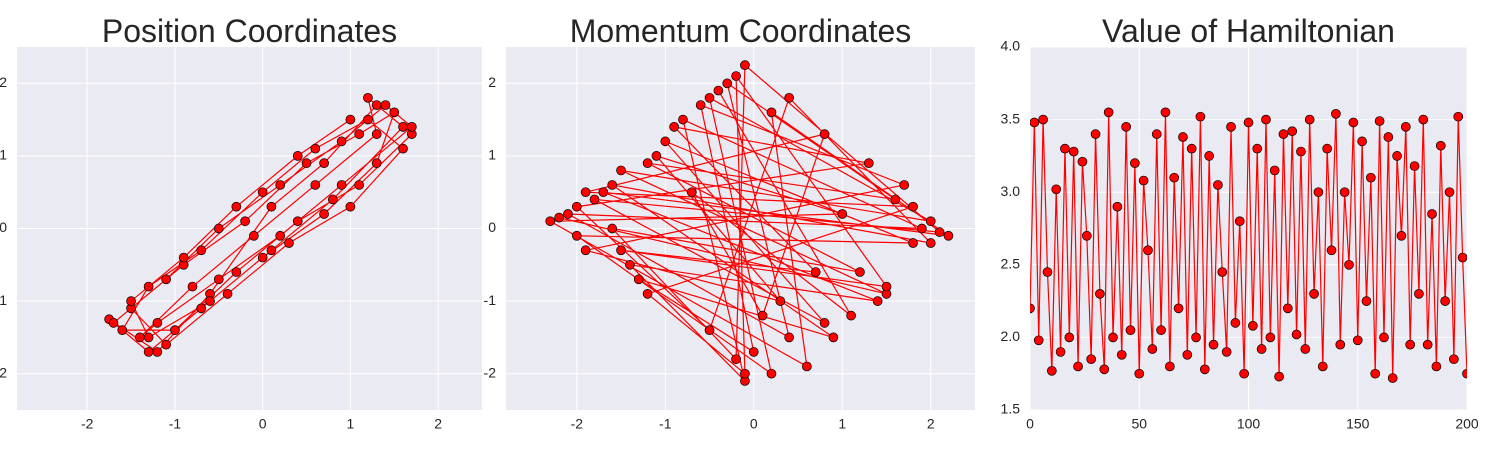  Describe the element at coordinates (931, 424) in the screenshot. I see `x-tick-label: 2` at that location.